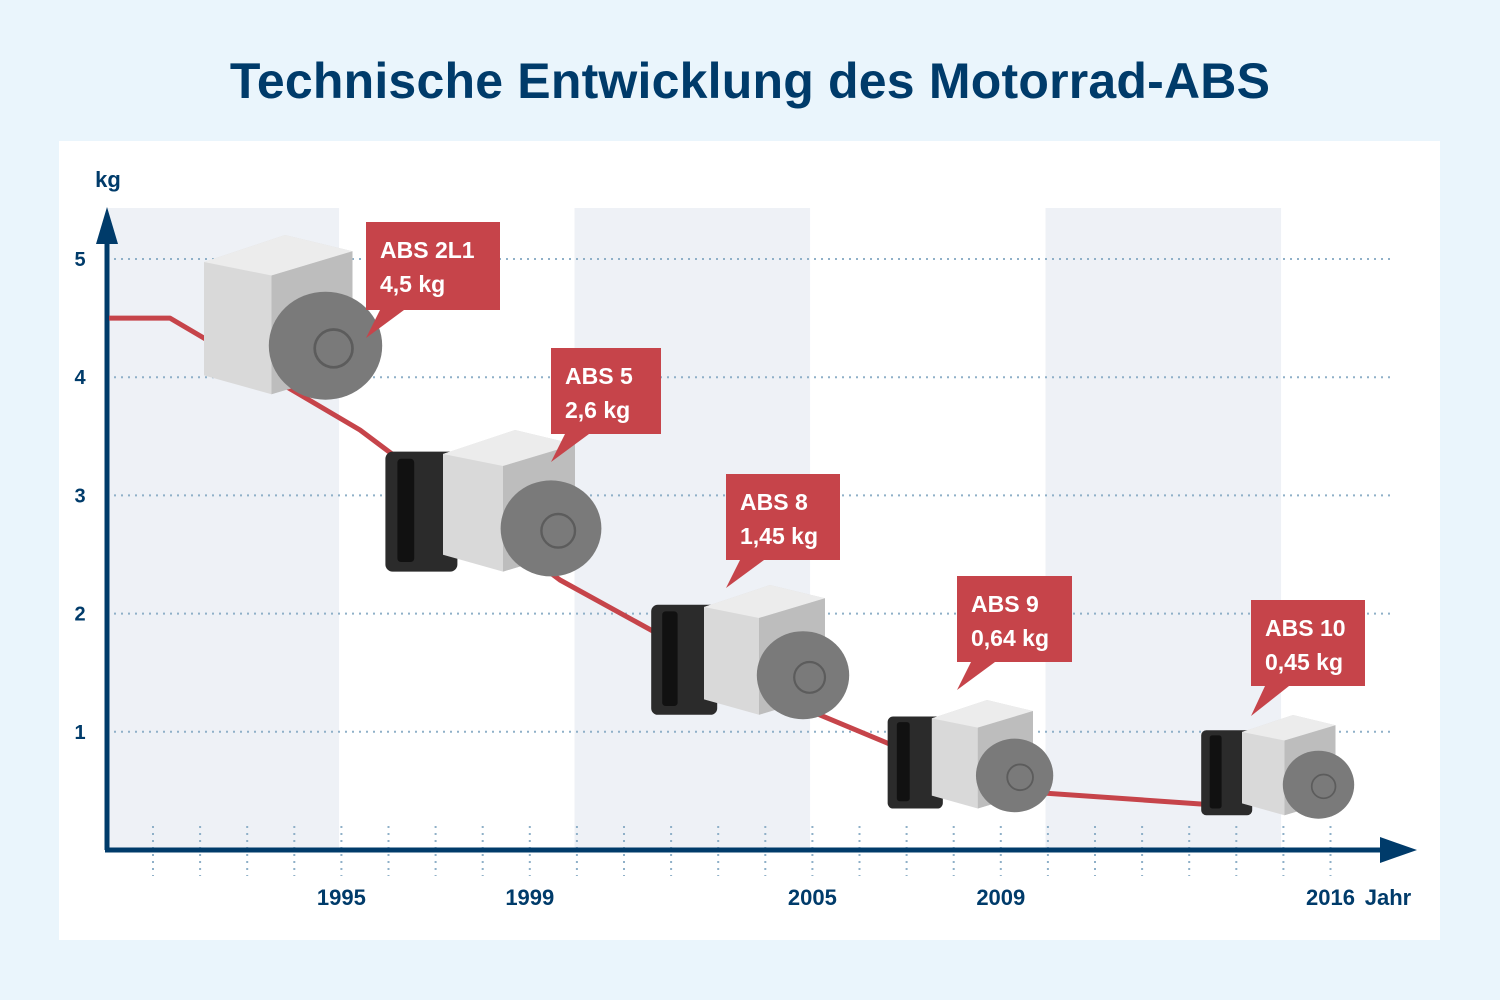 The width and height of the screenshot is (1500, 1000). What do you see at coordinates (79, 260) in the screenshot?
I see `y-tick-label: 5` at bounding box center [79, 260].